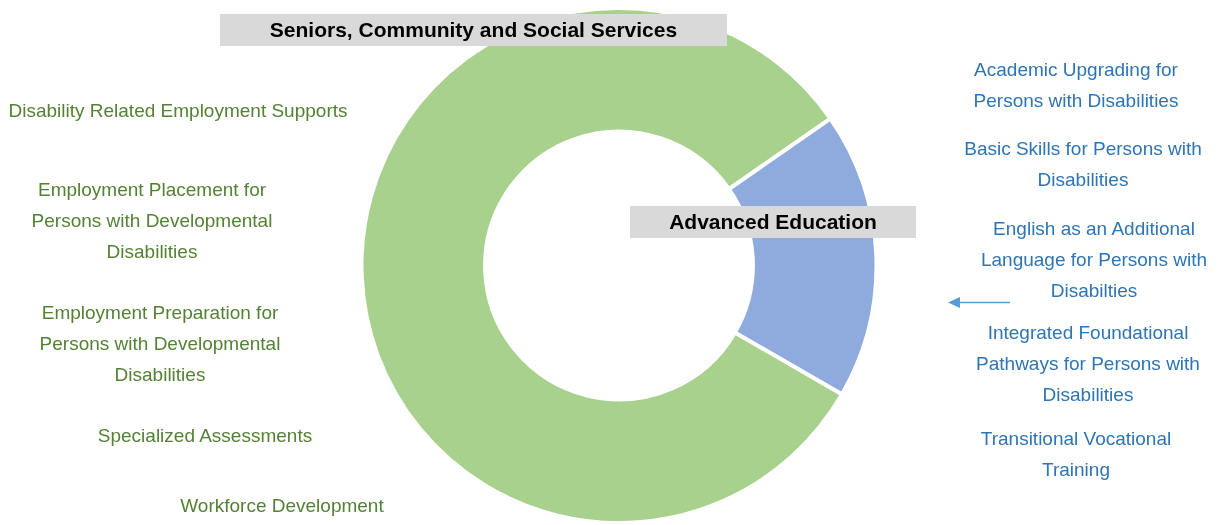  Describe the element at coordinates (1083, 164) in the screenshot. I see `text: Basic Skills for Persons with Disabilities` at that location.